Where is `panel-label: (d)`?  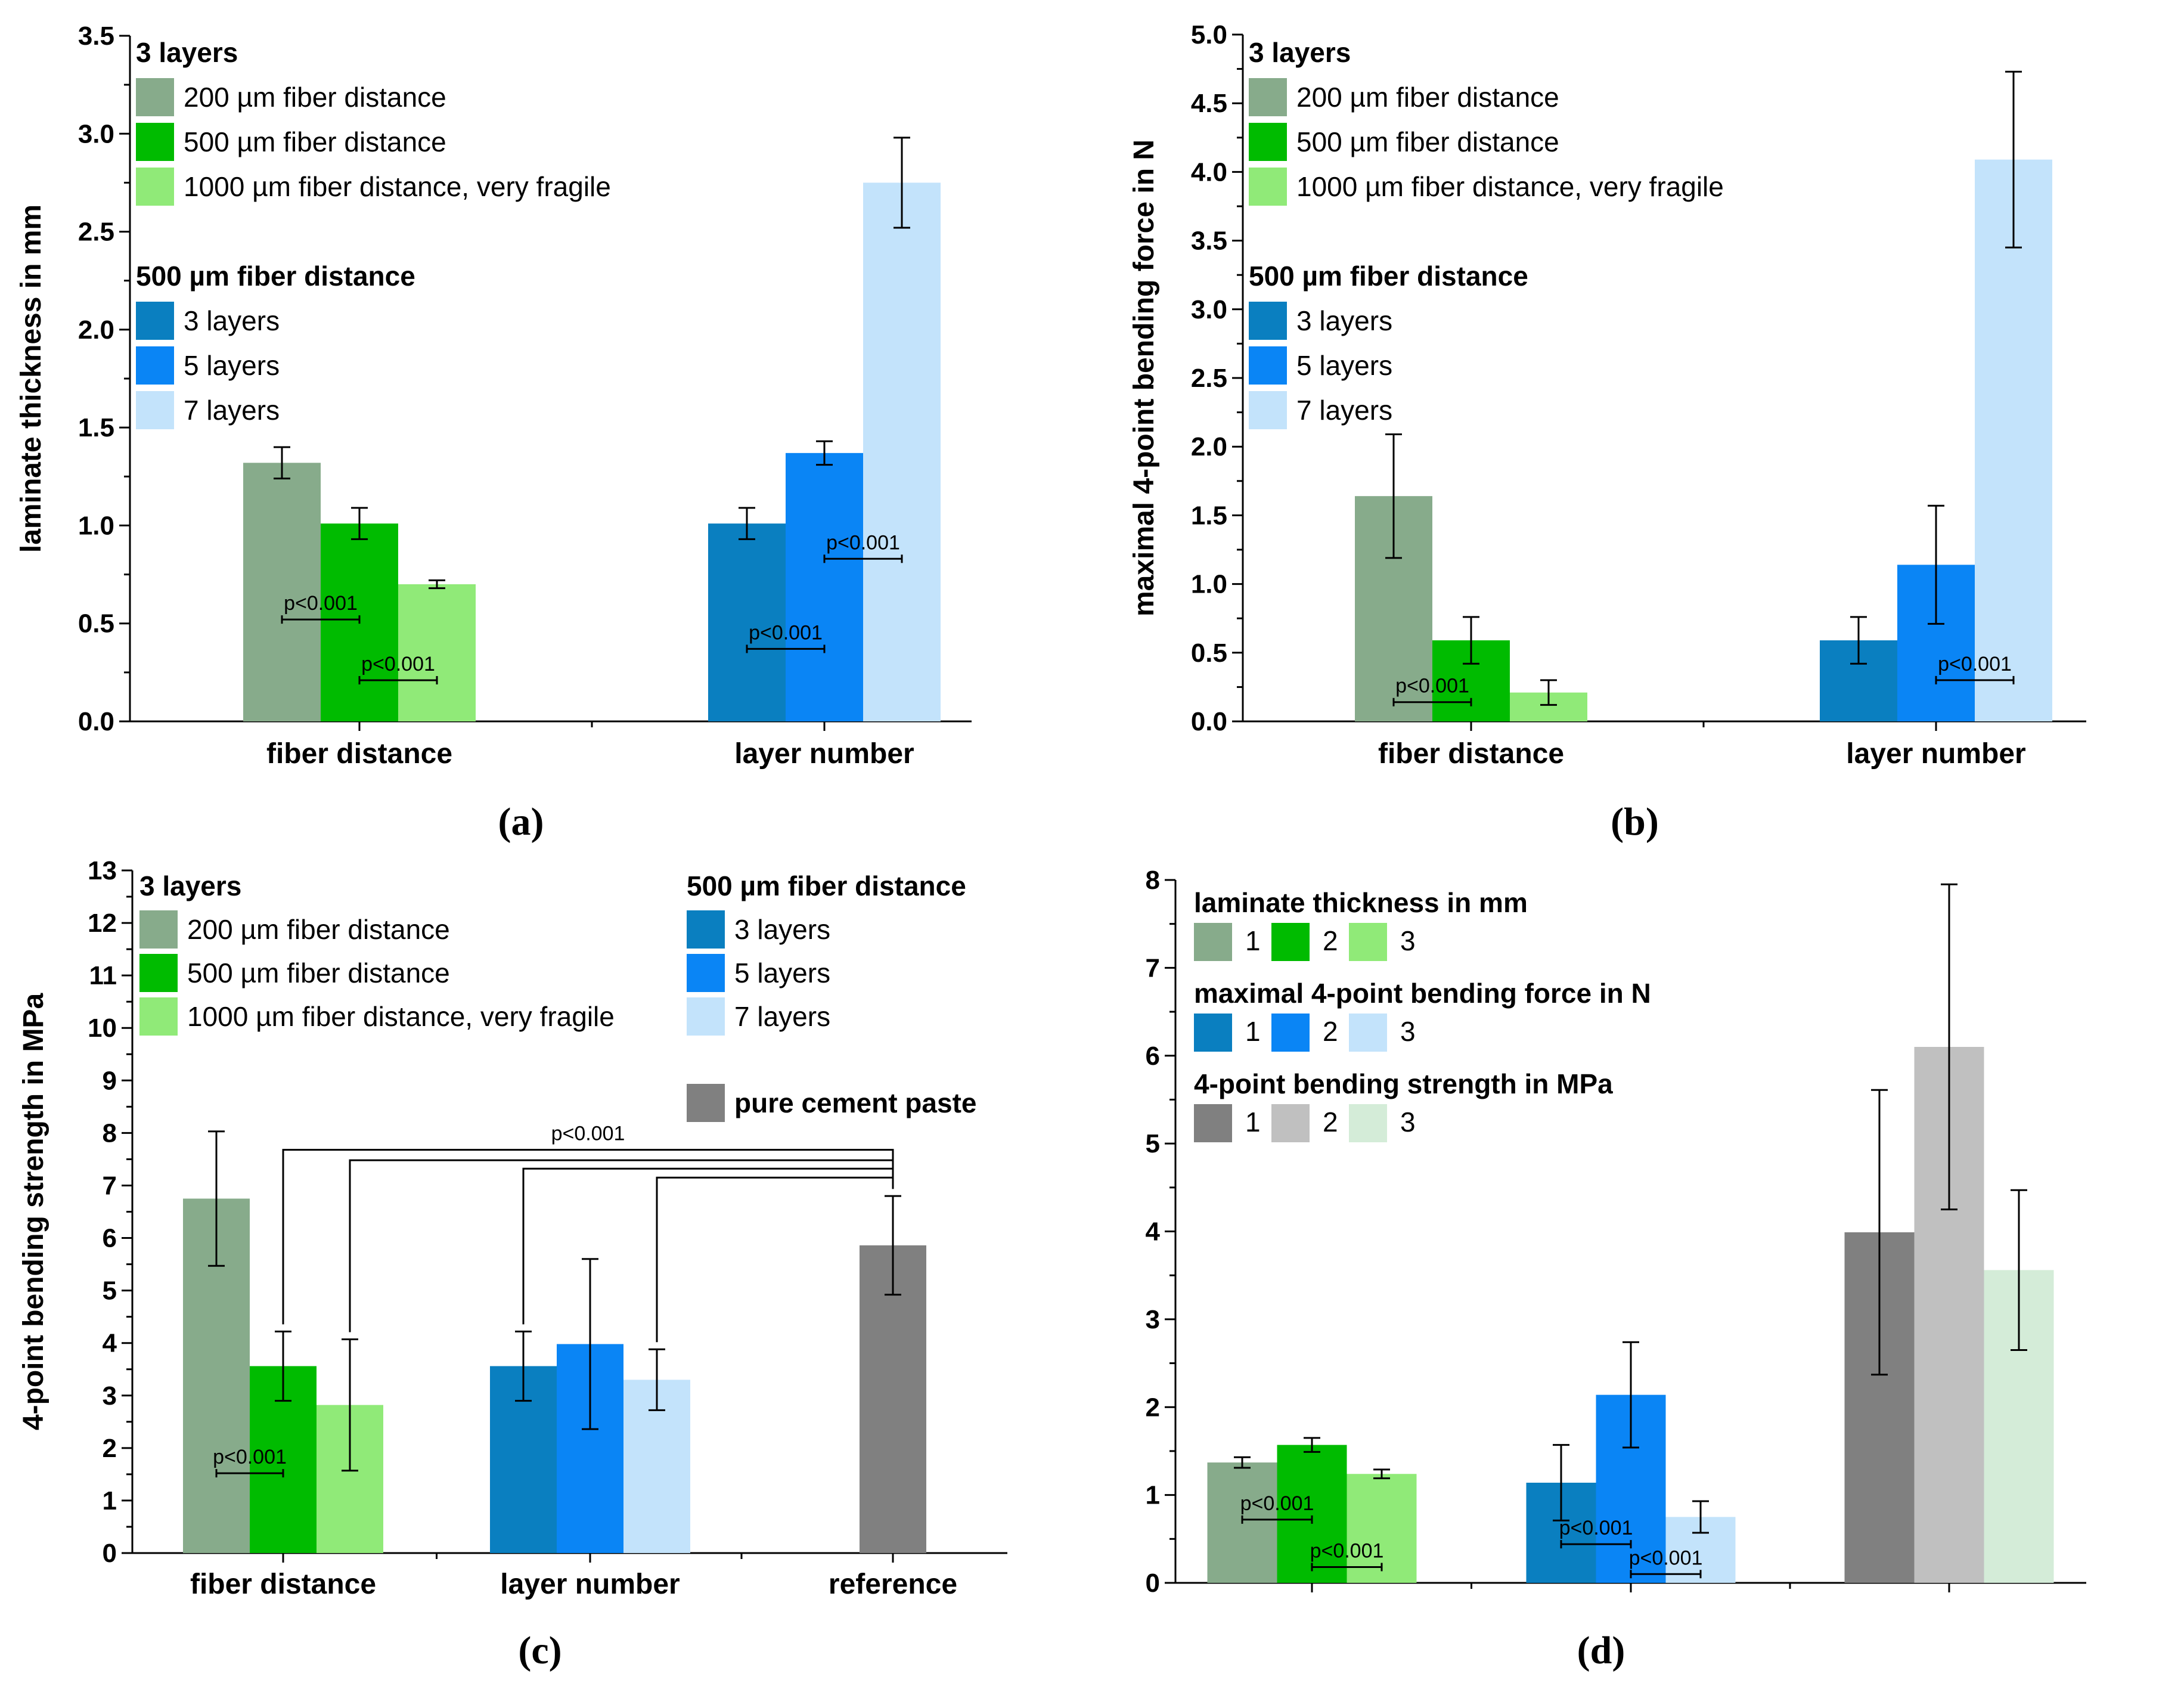 panel-label: (d) is located at coordinates (1601, 1650).